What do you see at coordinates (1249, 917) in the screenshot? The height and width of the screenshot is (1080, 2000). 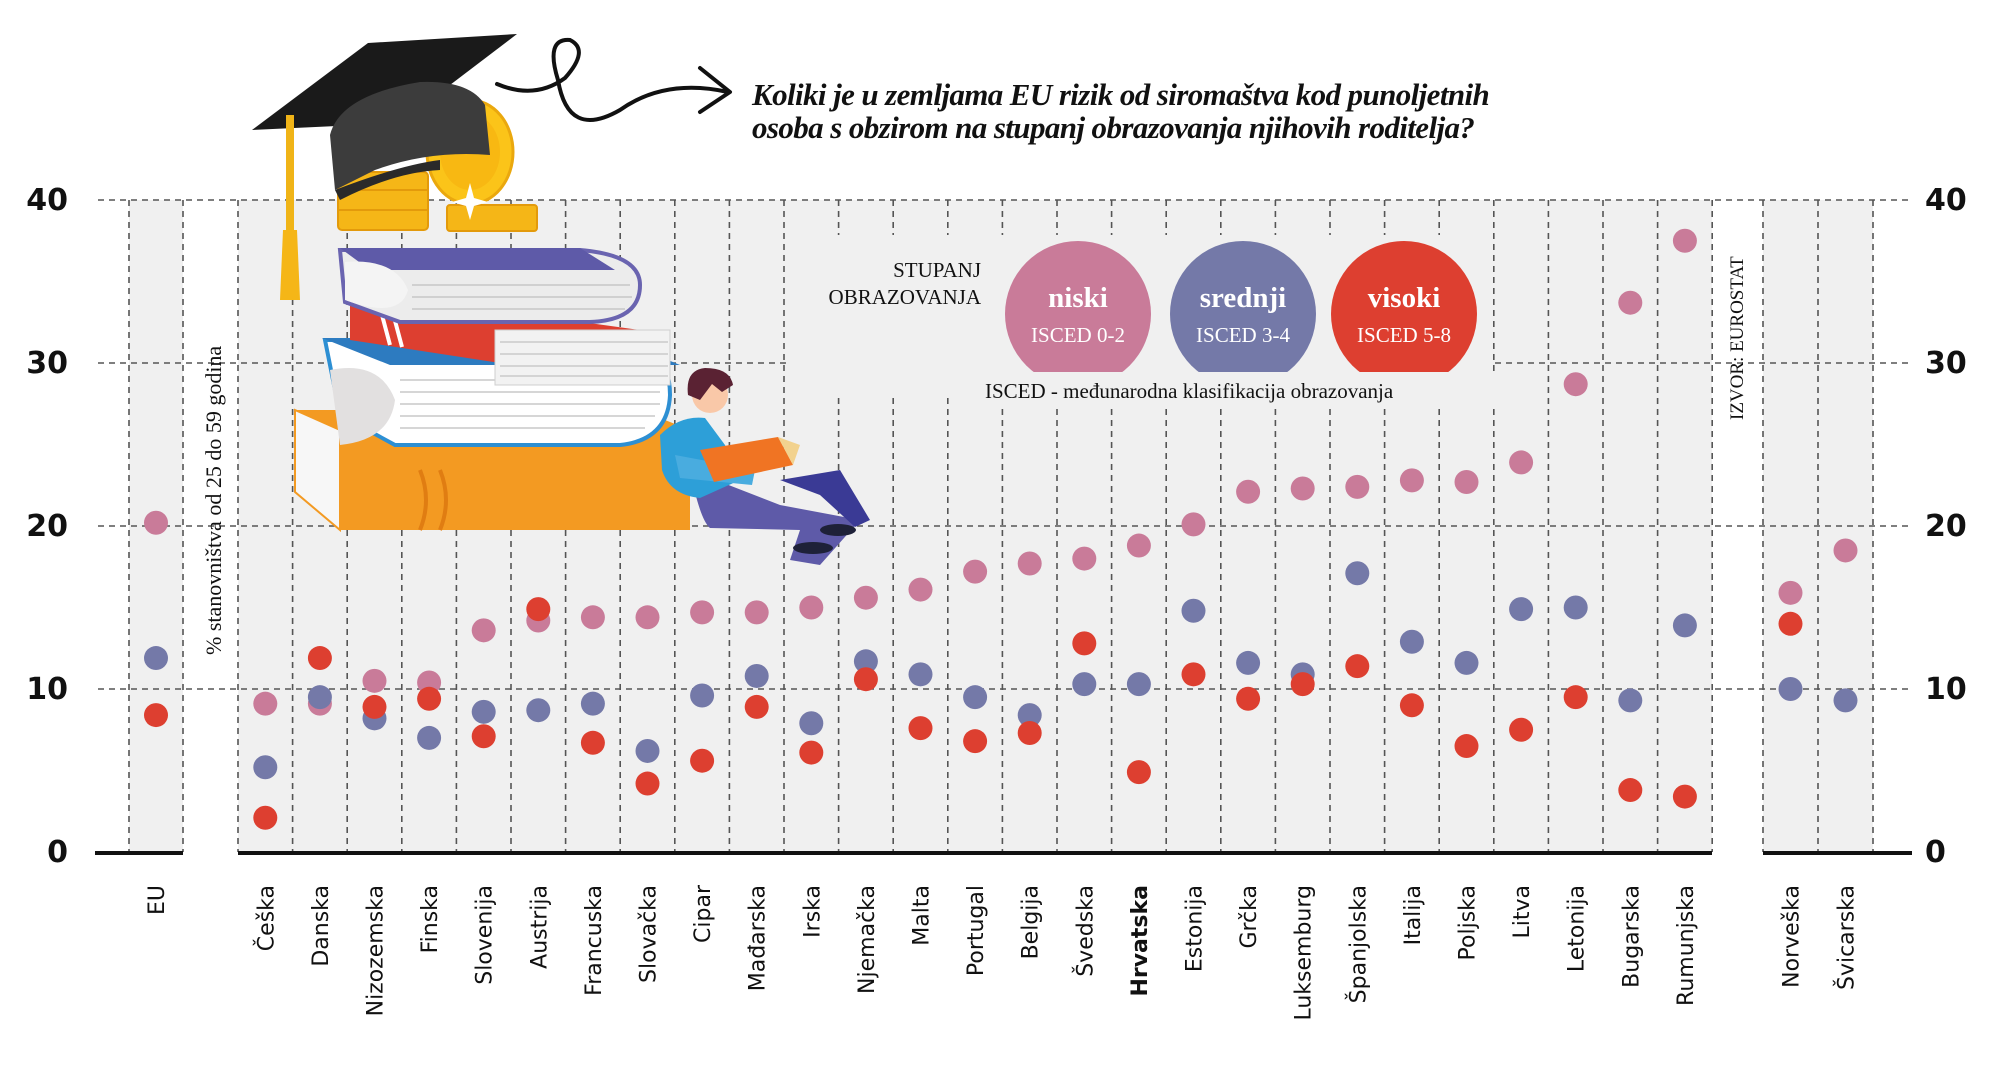 I see `x-tick-label: Grčka` at bounding box center [1249, 917].